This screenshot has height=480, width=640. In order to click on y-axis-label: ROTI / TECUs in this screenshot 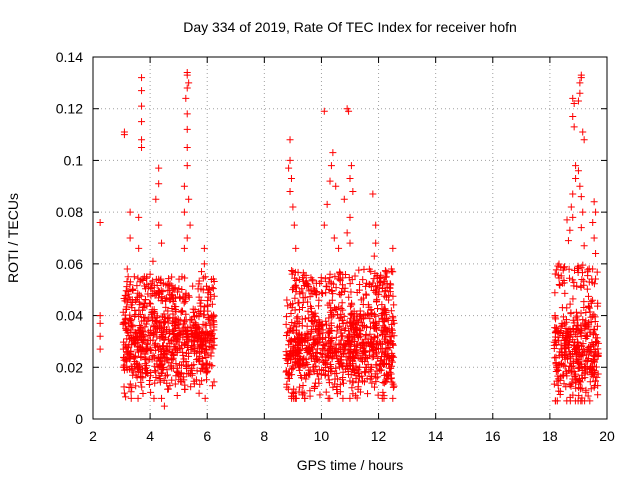, I will do `click(13, 238)`.